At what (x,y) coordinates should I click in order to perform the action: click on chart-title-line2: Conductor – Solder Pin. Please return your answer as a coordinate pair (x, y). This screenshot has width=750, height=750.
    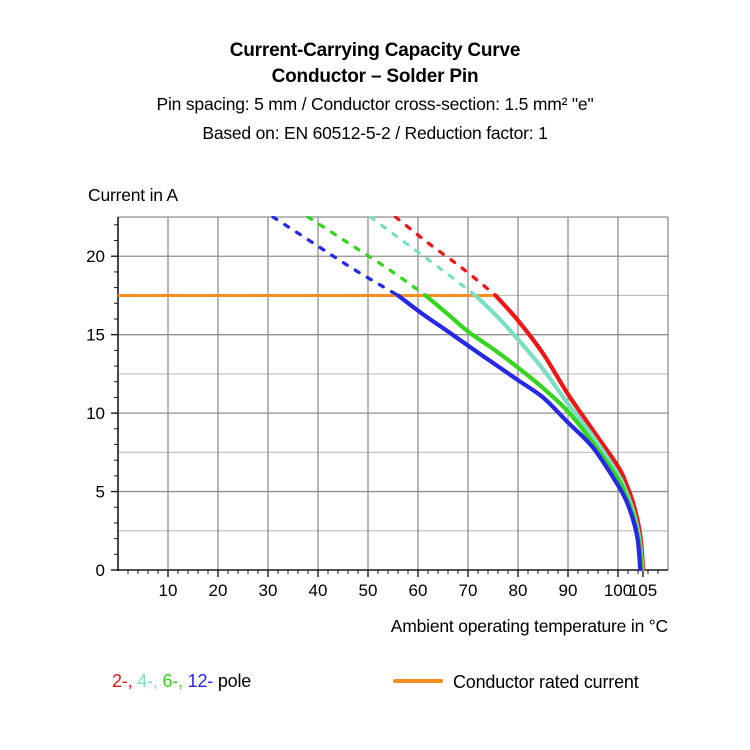
    Looking at the image, I should click on (375, 76).